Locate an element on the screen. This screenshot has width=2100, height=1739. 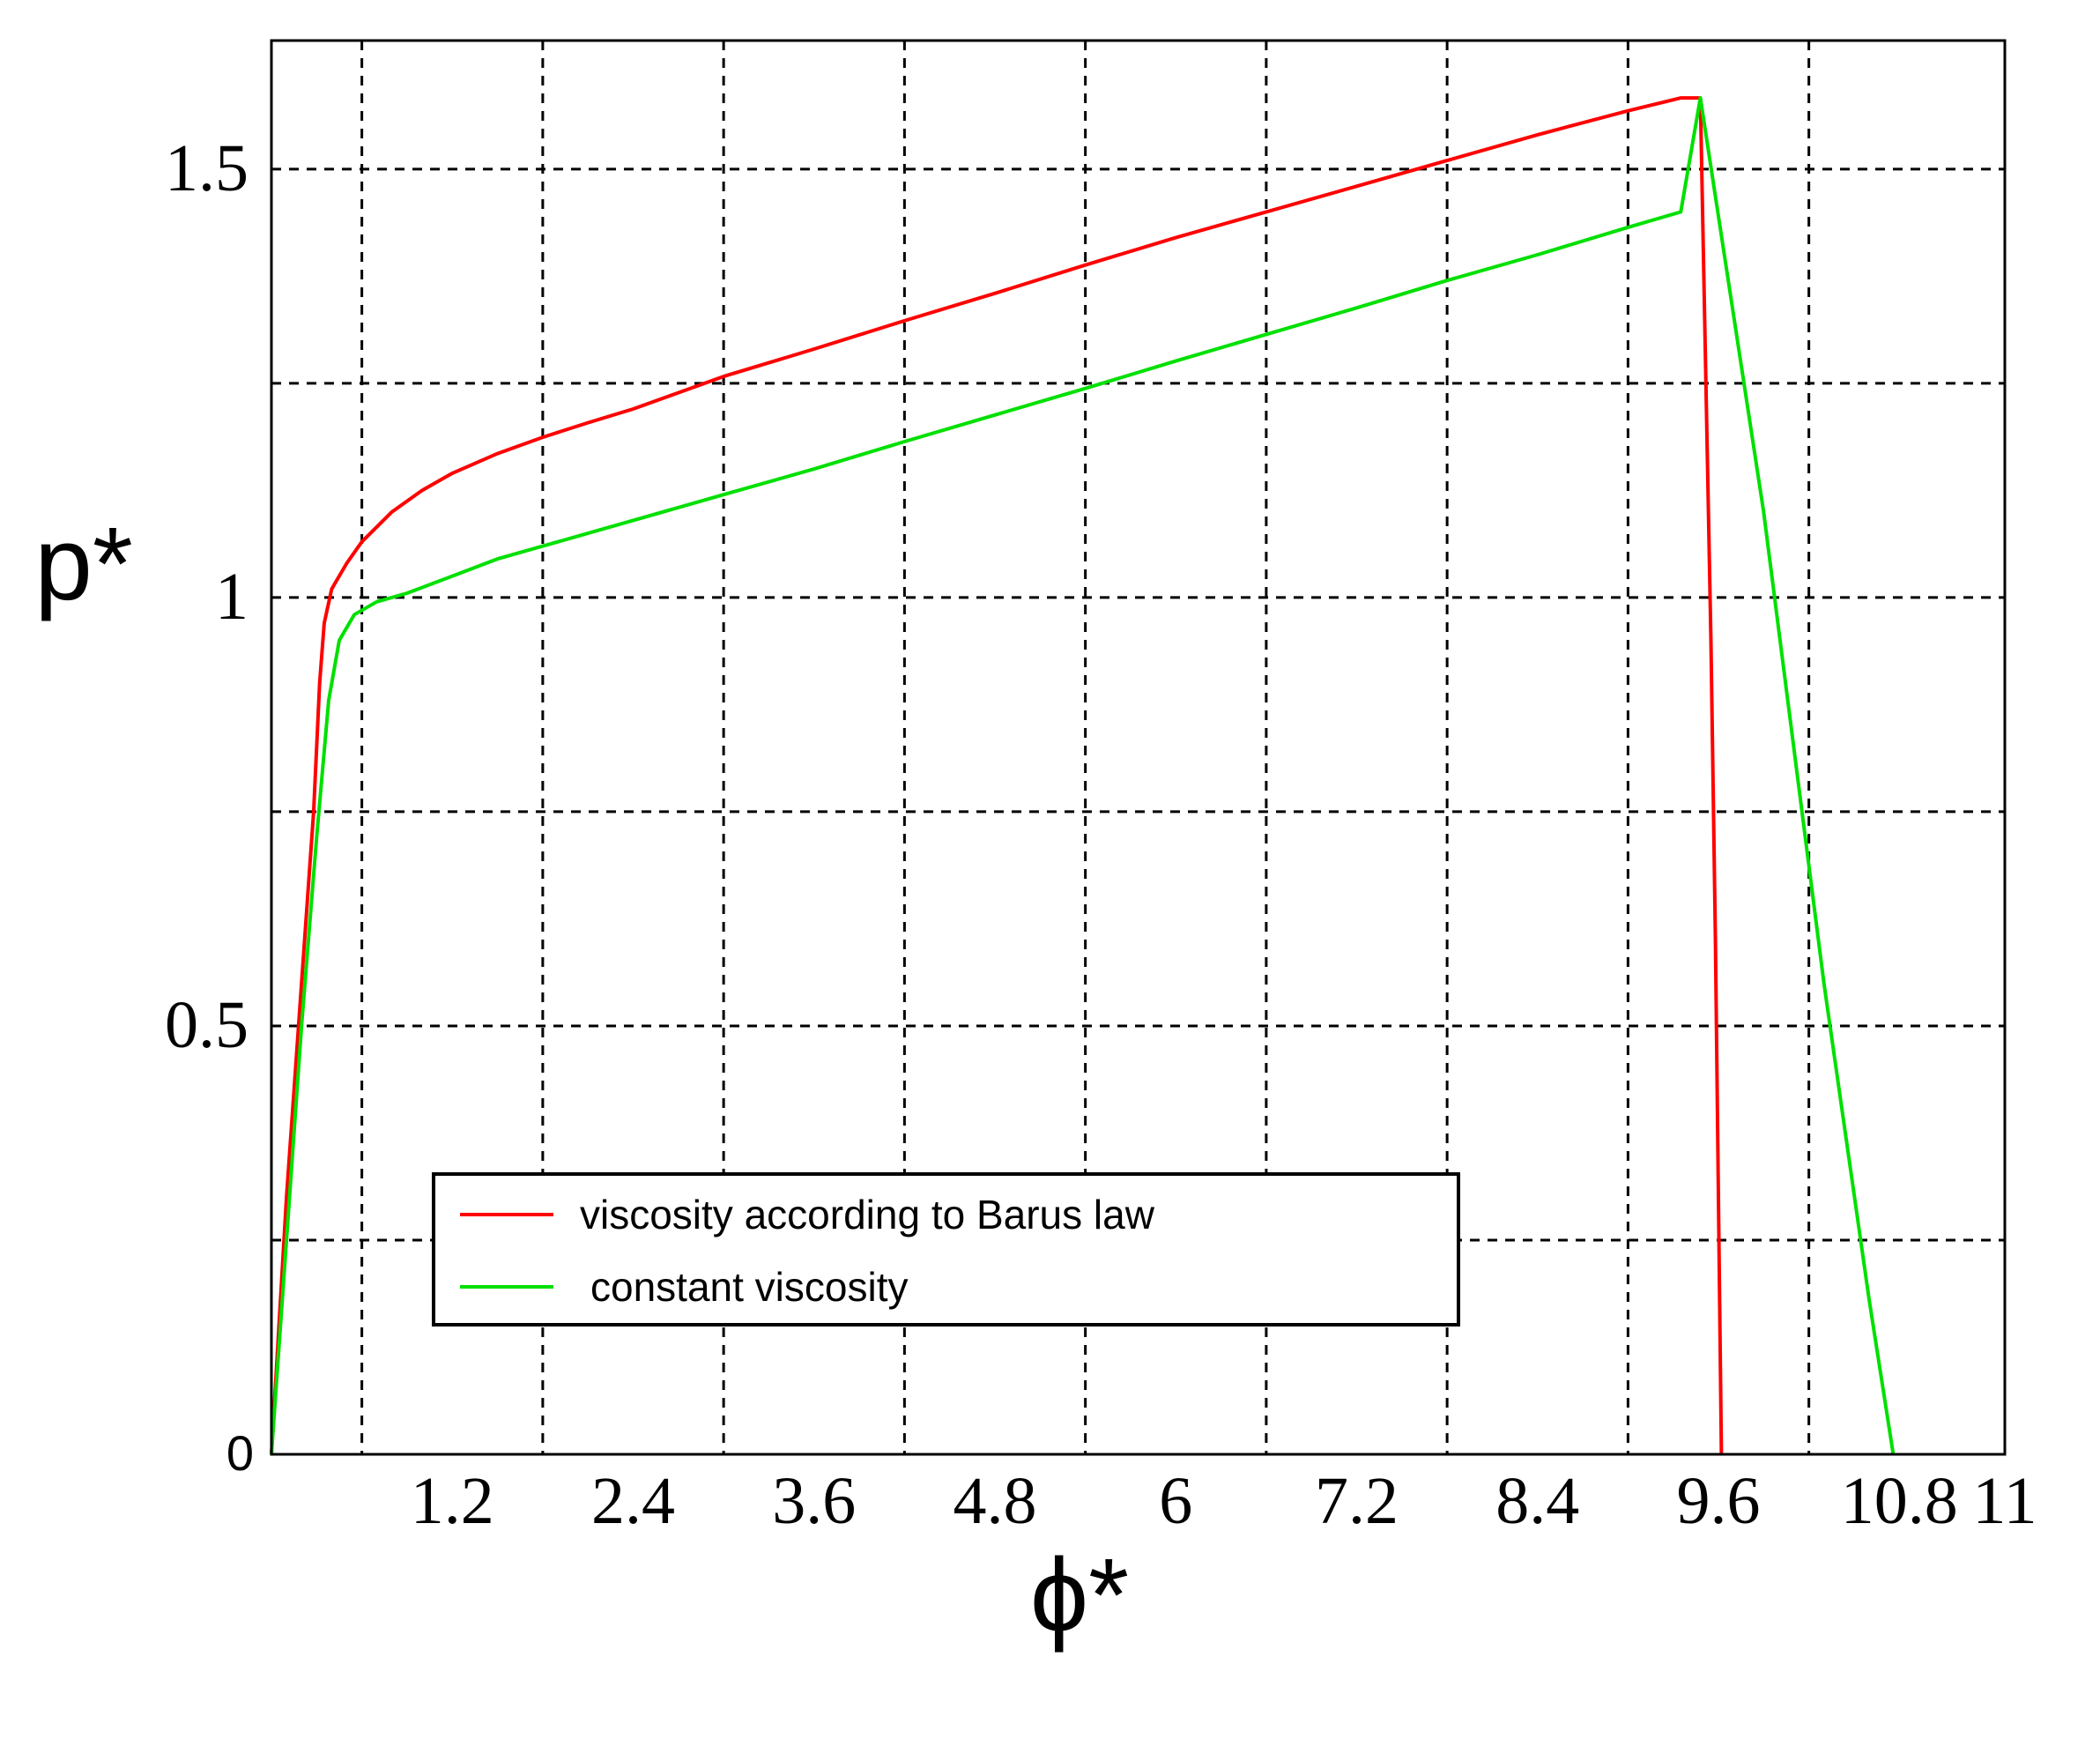
legend-box is located at coordinates (946, 1249).